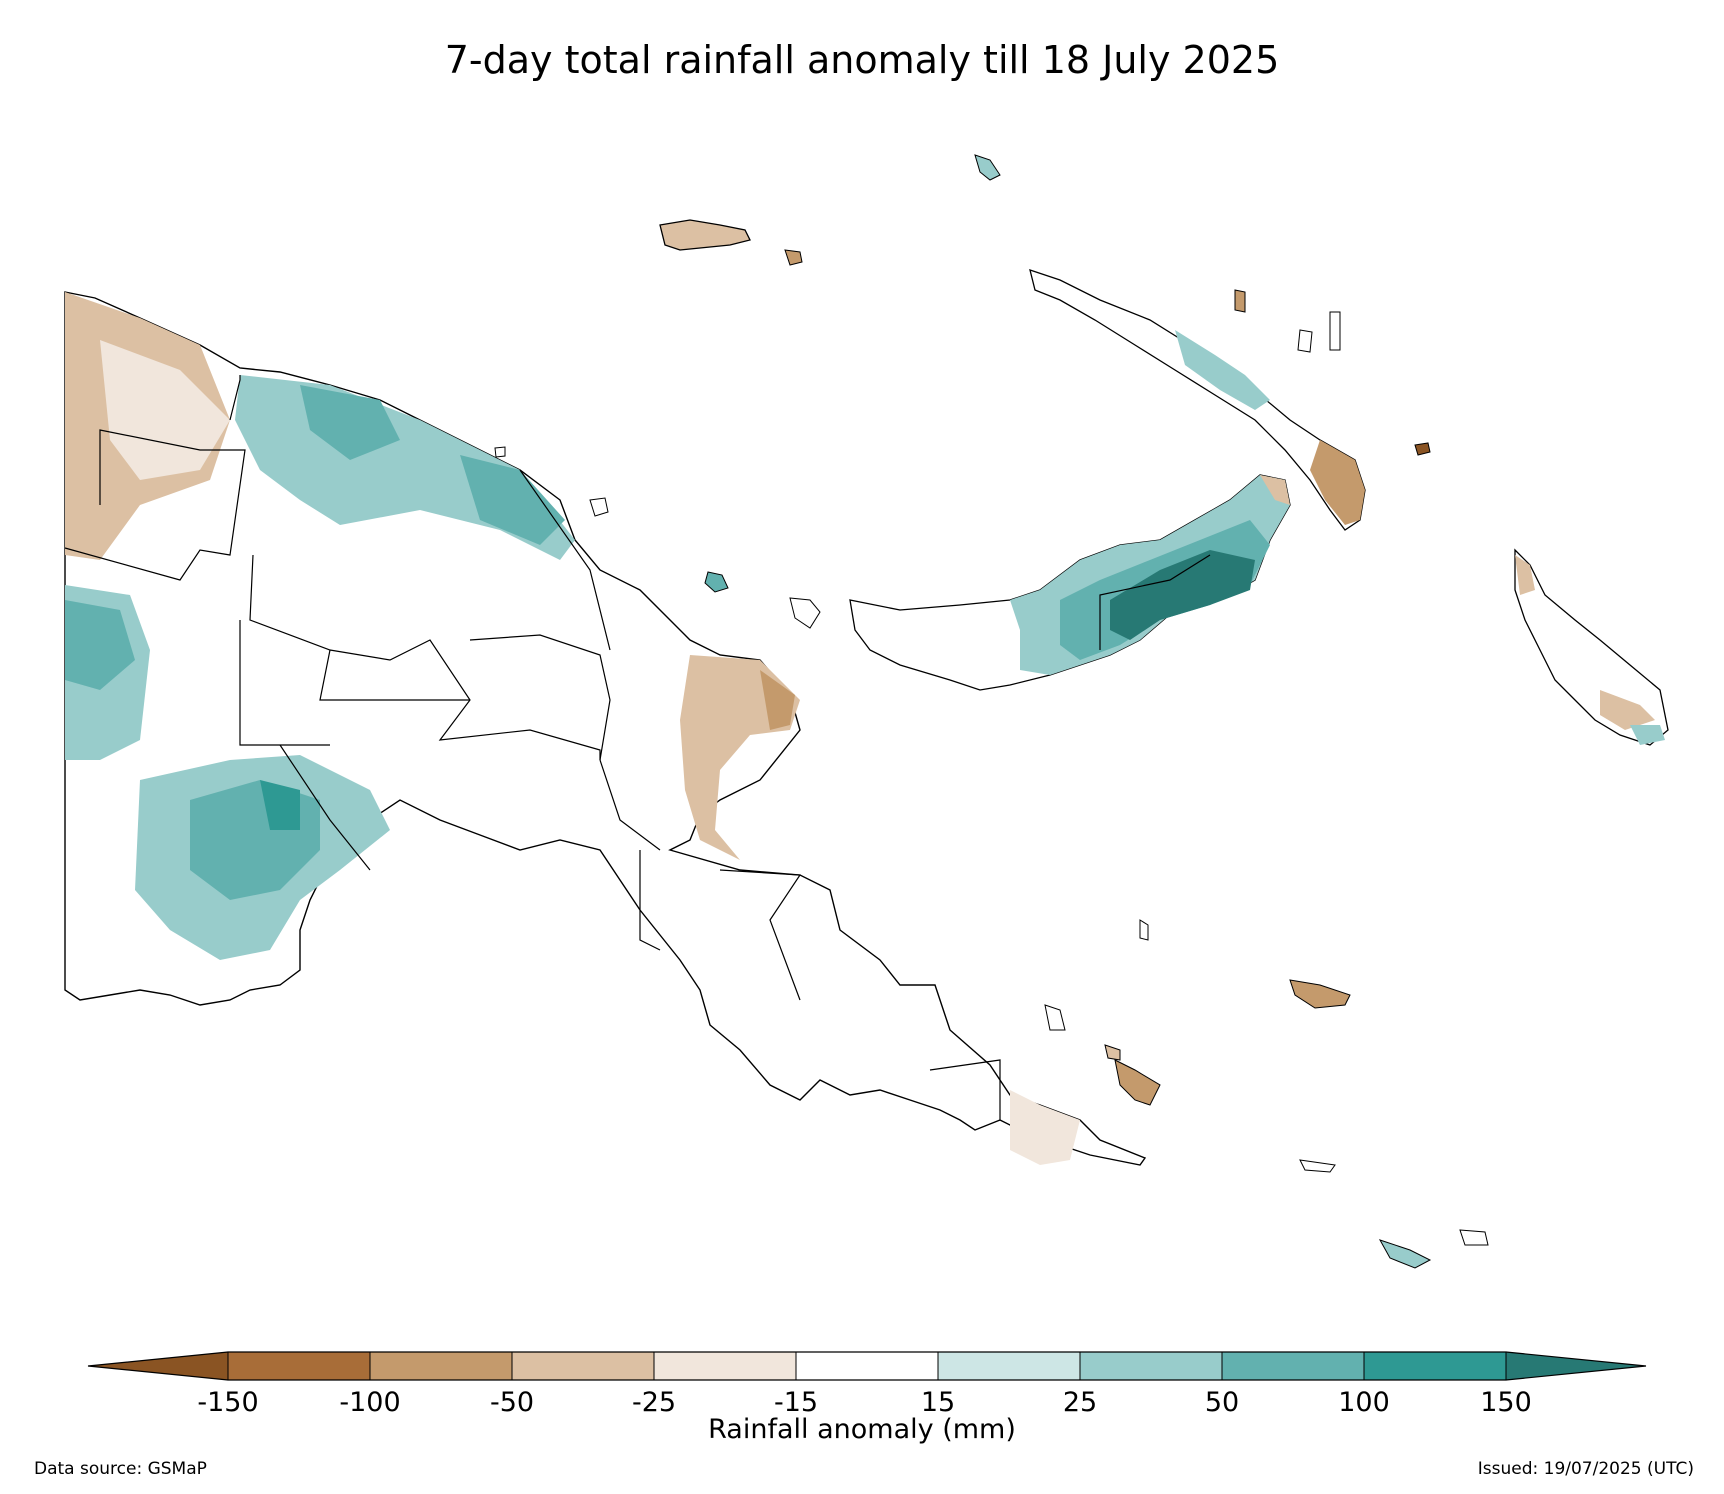 The image size is (1724, 1494). I want to click on colorbar-tick: -100, so click(370, 1402).